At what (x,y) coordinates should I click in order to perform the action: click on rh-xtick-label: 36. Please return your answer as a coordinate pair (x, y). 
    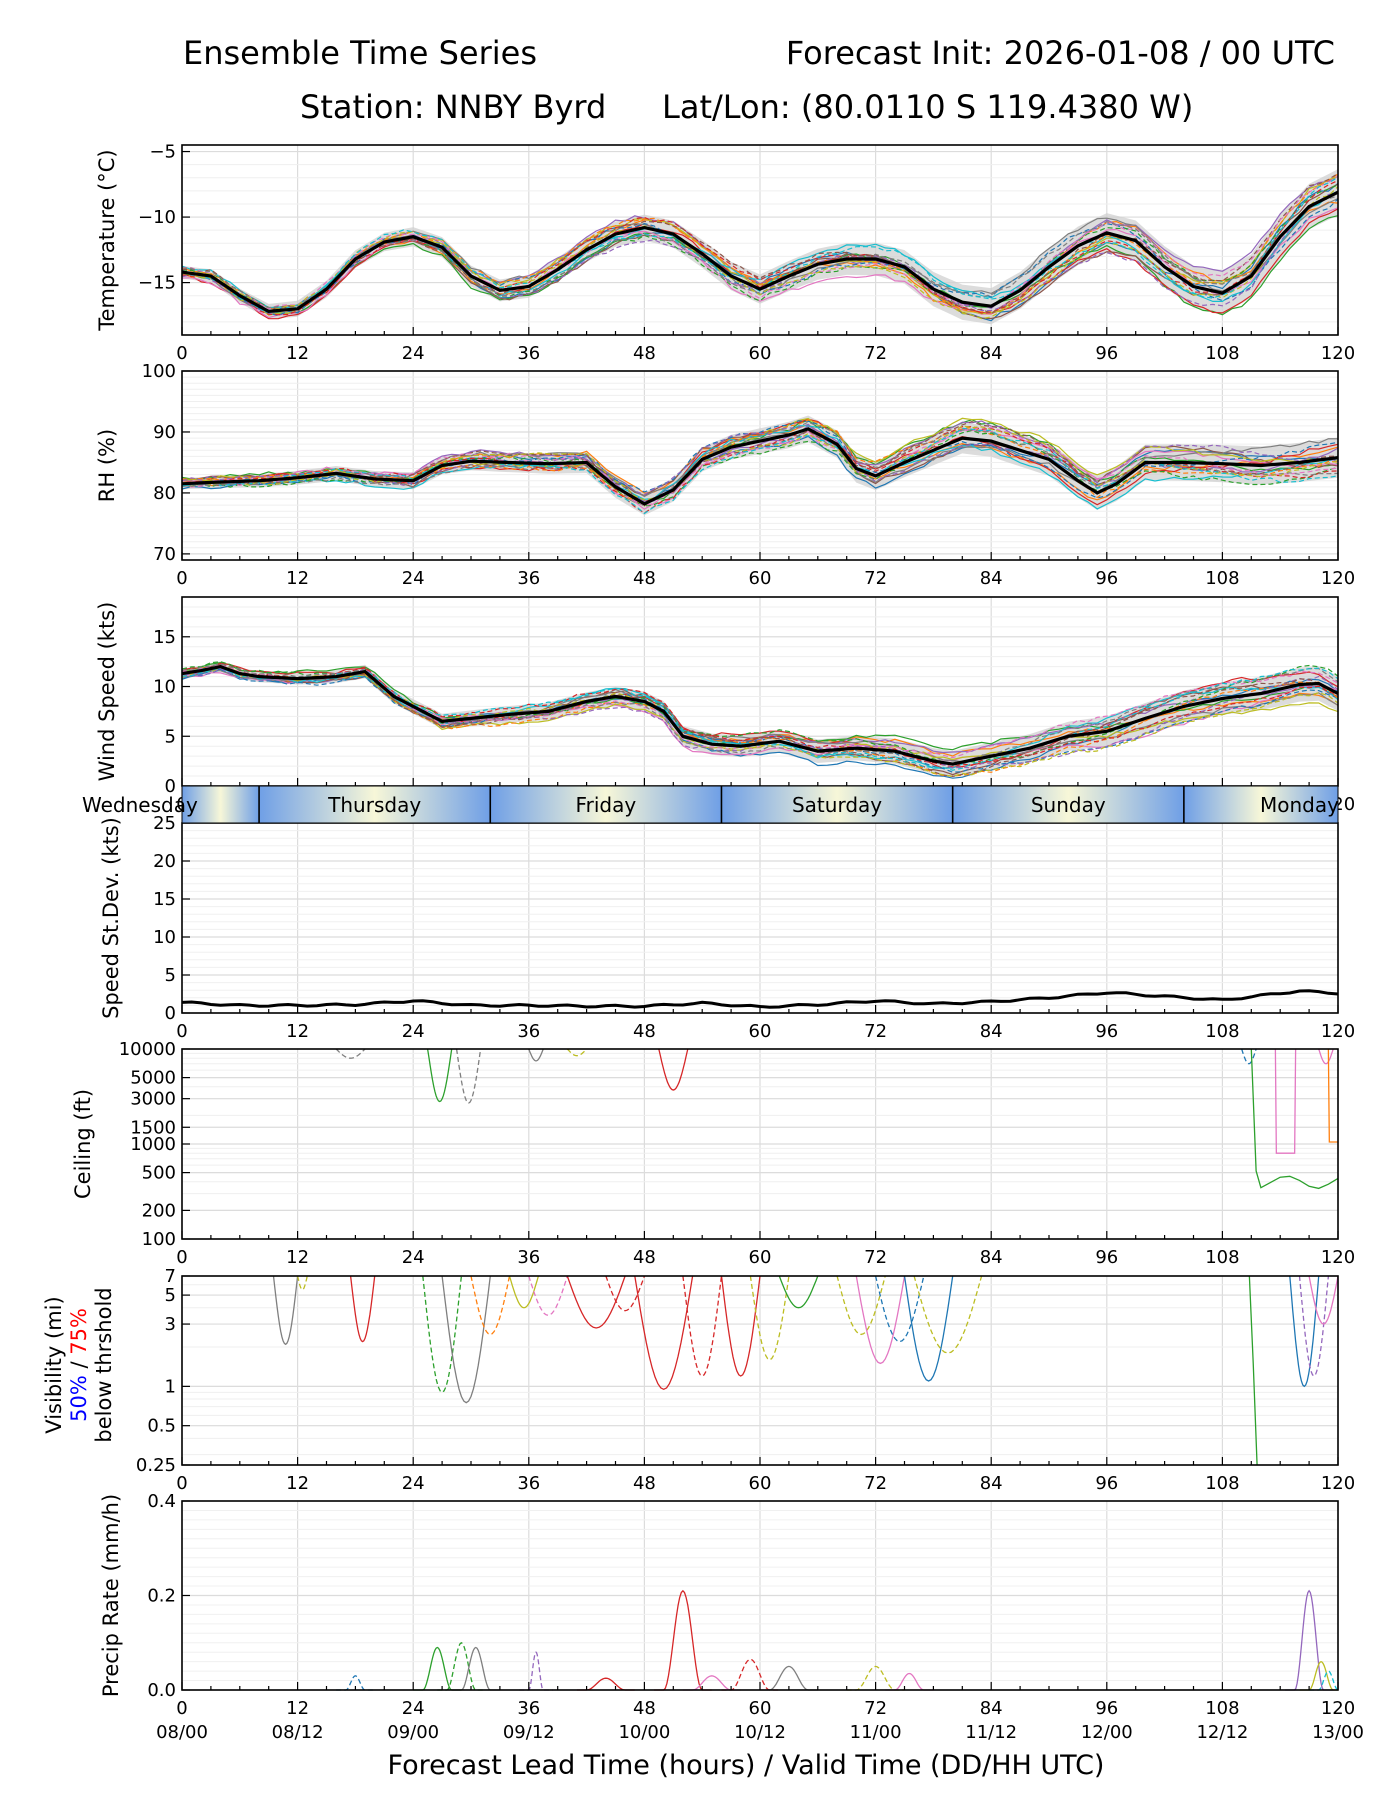
    Looking at the image, I should click on (528, 578).